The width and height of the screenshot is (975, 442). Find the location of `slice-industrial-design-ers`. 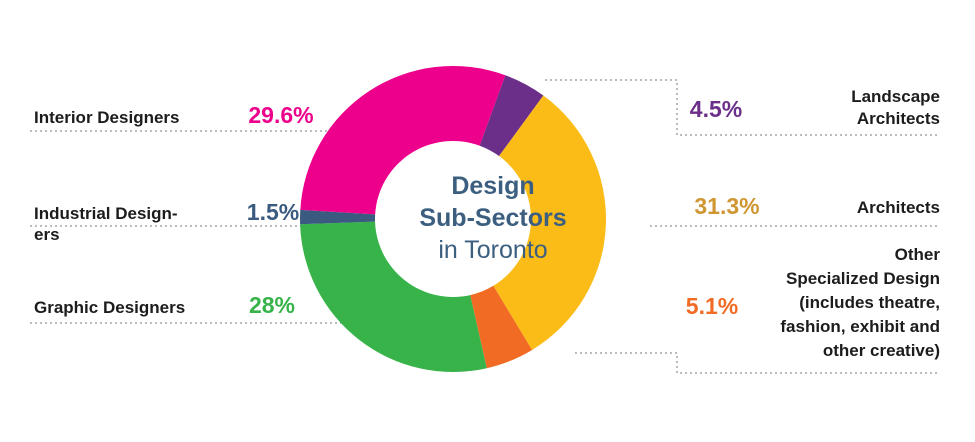

slice-industrial-design-ers is located at coordinates (338, 217).